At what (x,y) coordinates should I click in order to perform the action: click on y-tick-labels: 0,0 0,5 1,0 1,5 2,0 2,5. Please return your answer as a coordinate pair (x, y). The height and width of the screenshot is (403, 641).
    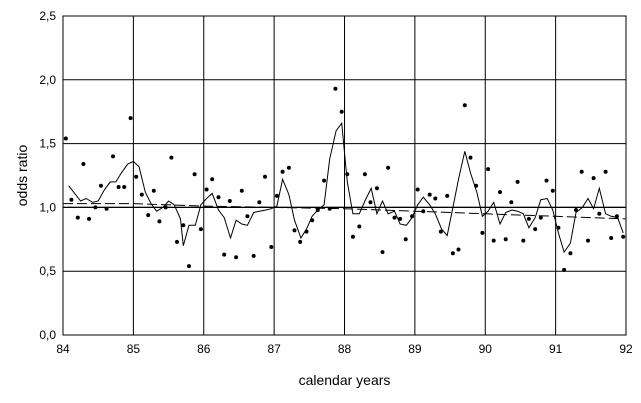
    Looking at the image, I should click on (47, 175).